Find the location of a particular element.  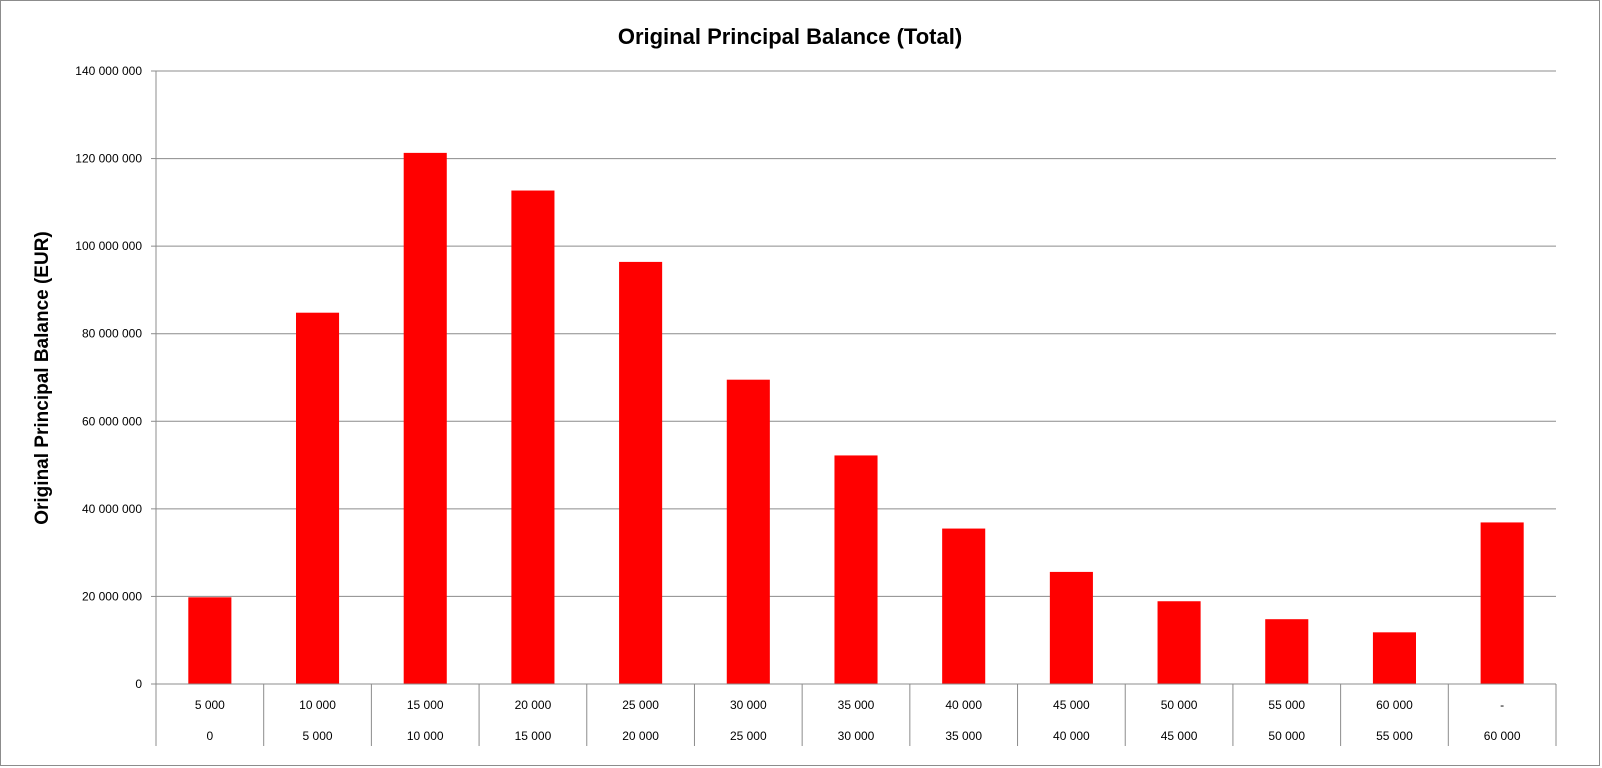

y-axis-title: Original Principal Balance (EUR) is located at coordinates (42, 378).